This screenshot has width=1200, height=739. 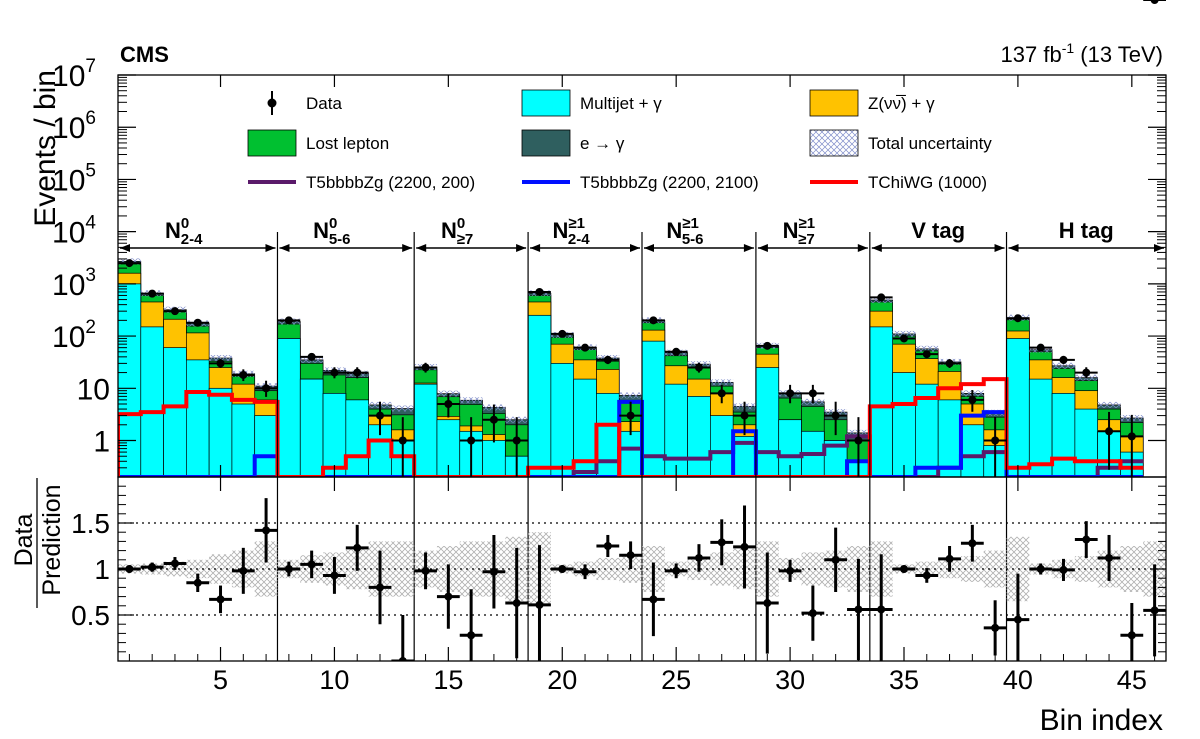 What do you see at coordinates (602, 143) in the screenshot?
I see `legend-label: e → γ` at bounding box center [602, 143].